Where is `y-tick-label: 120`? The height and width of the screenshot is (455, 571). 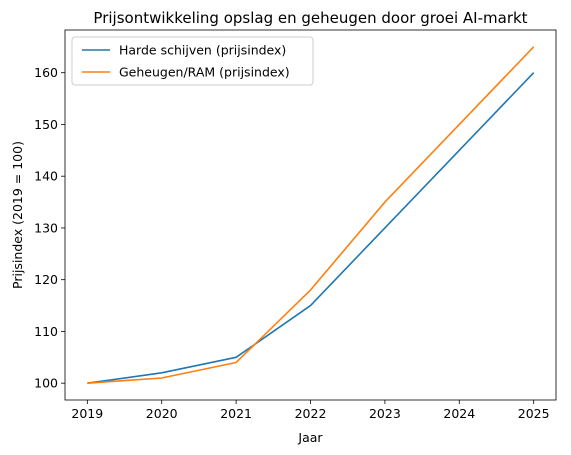 y-tick-label: 120 is located at coordinates (46, 279).